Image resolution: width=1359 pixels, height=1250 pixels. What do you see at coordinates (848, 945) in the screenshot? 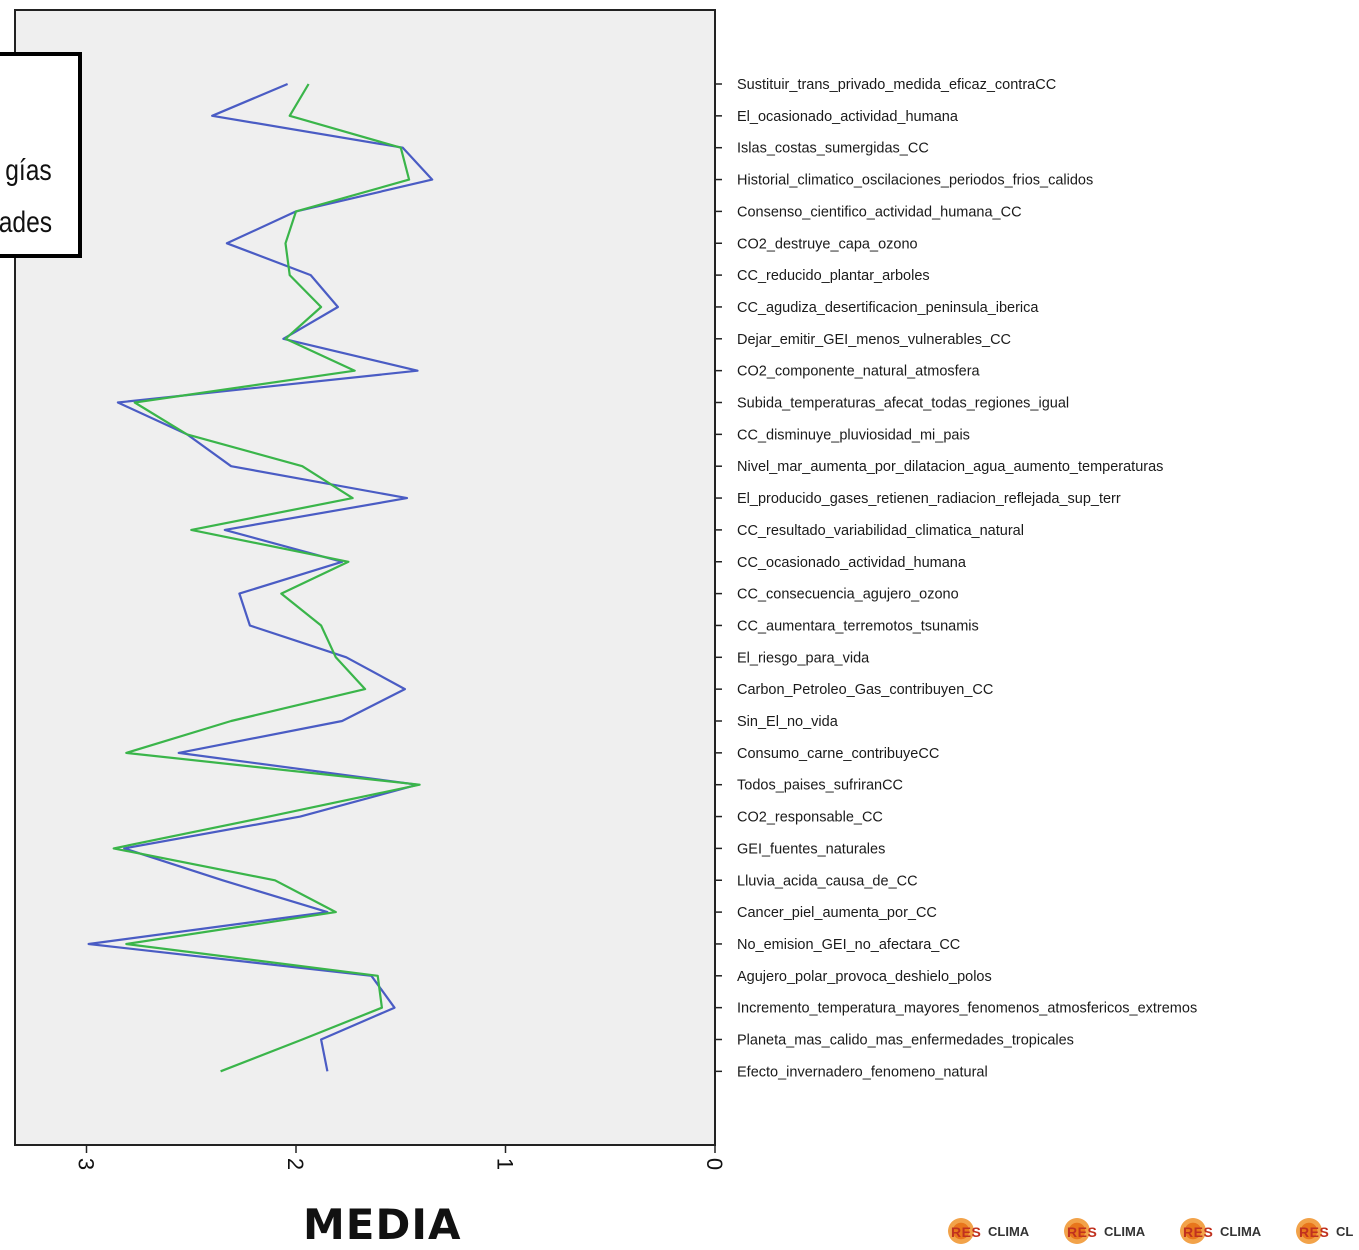
I see `category-label: No_emision_GEI_no_afectara_CC` at bounding box center [848, 945].